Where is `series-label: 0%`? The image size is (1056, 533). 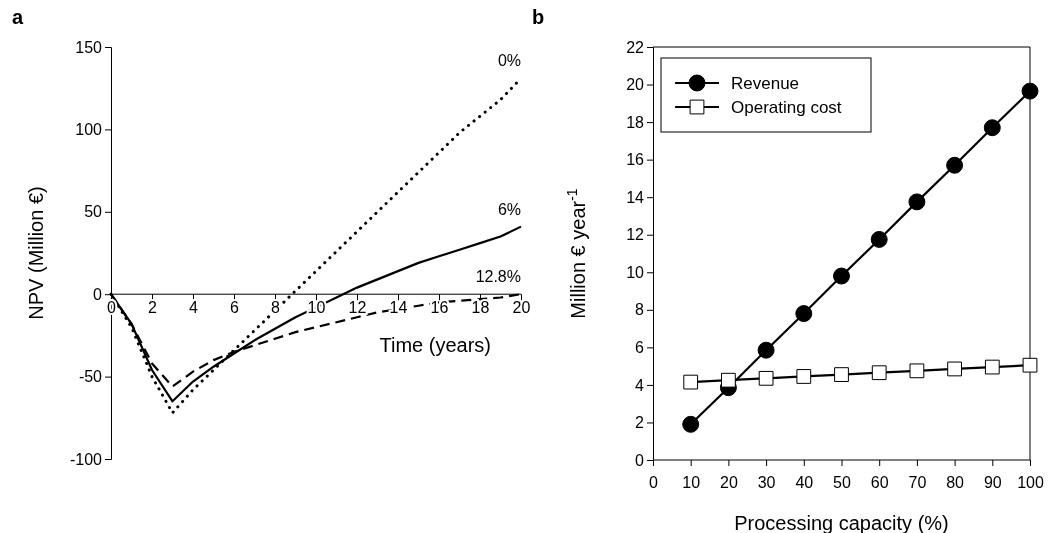 series-label: 0% is located at coordinates (509, 61).